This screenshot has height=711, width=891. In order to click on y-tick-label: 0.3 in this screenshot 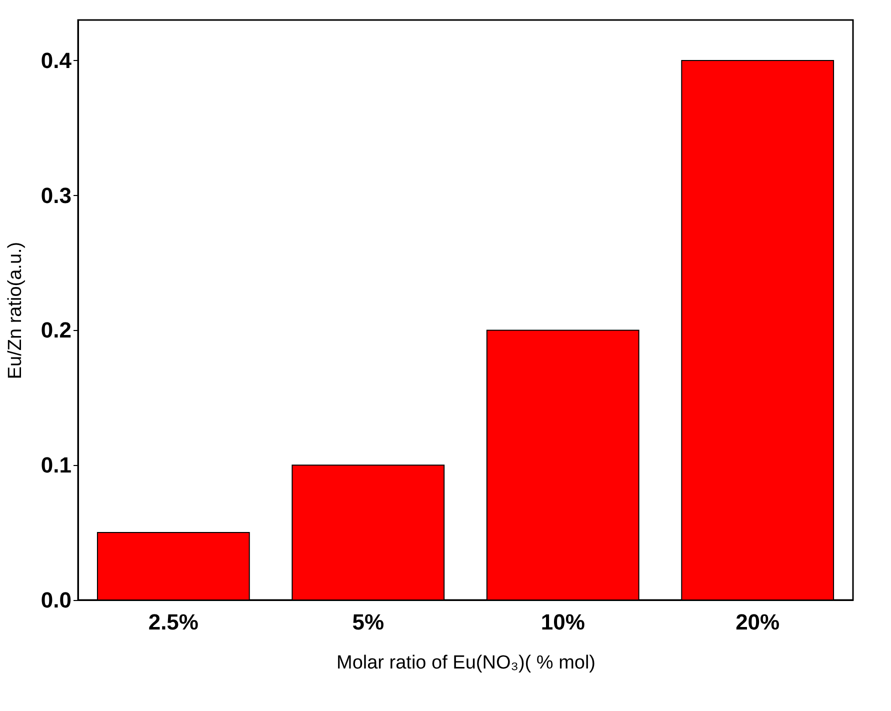, I will do `click(56, 195)`.